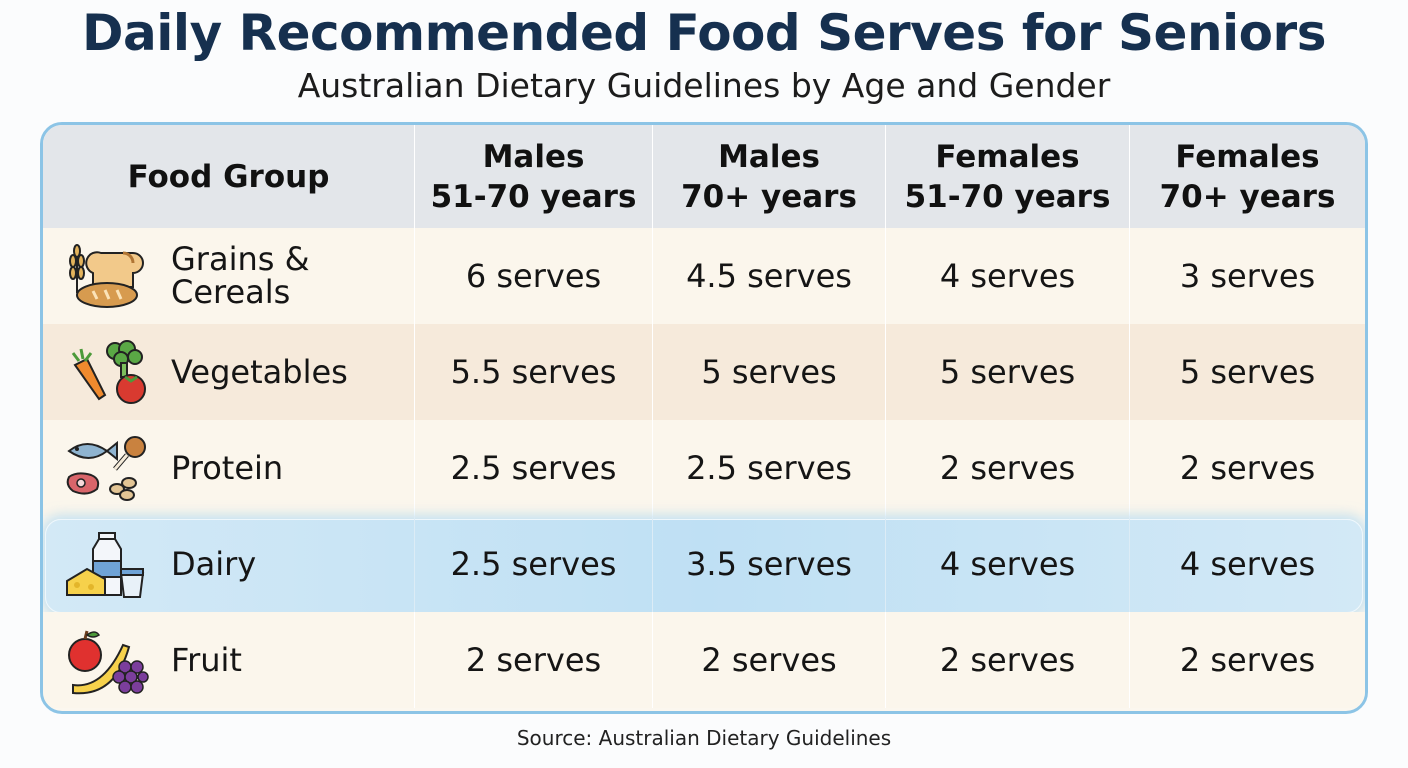  What do you see at coordinates (769, 176) in the screenshot?
I see `header-col-males-70plus: Males 70+ years` at bounding box center [769, 176].